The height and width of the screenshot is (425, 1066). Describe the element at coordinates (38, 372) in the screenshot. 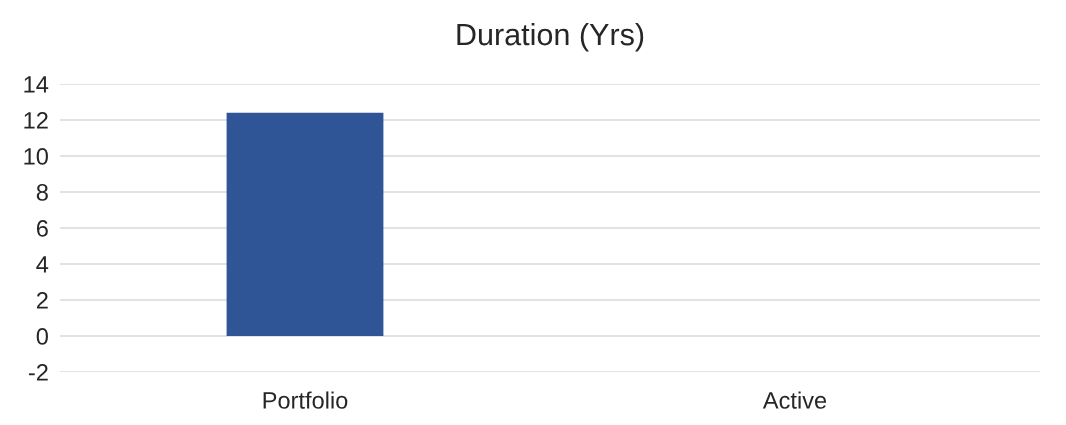

I see `y-tick-label: -2` at that location.